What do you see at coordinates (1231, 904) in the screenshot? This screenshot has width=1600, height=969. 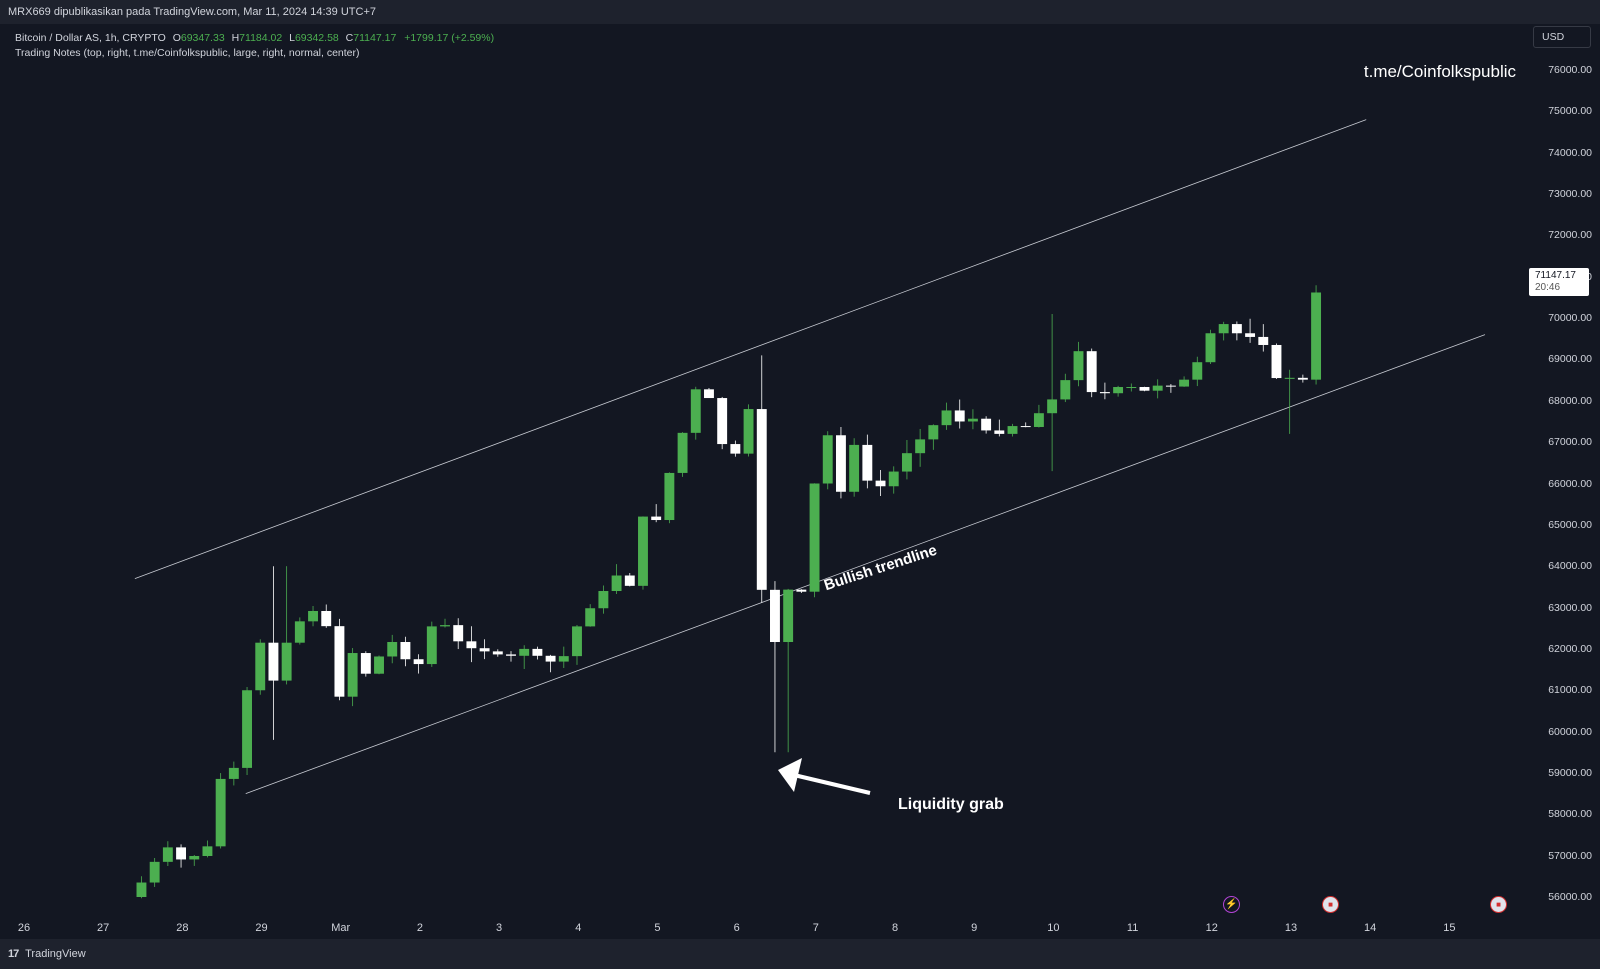 I see `bolt-event-icon: ⚡` at bounding box center [1231, 904].